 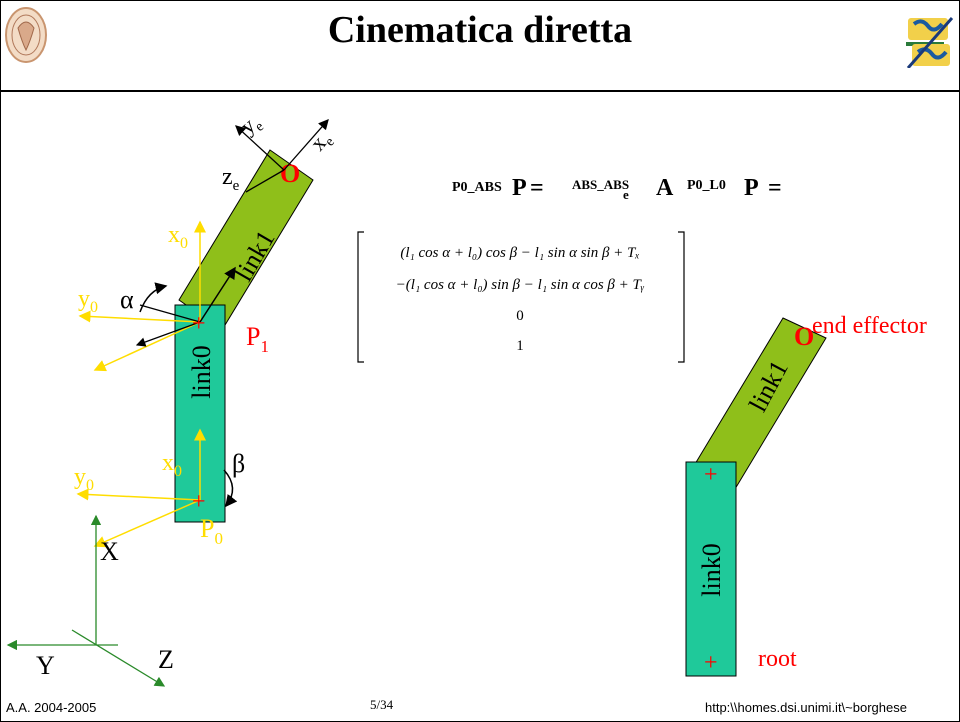 What do you see at coordinates (178, 237) in the screenshot?
I see `x0-label-upper: x0` at bounding box center [178, 237].